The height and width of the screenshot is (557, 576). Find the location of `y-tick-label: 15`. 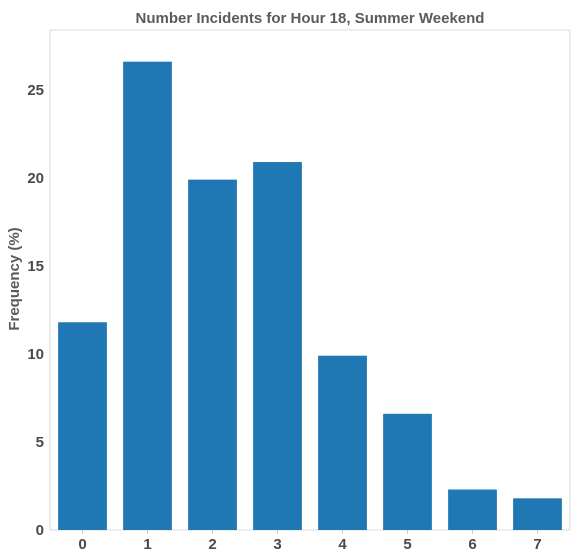

y-tick-label: 15 is located at coordinates (35, 266).